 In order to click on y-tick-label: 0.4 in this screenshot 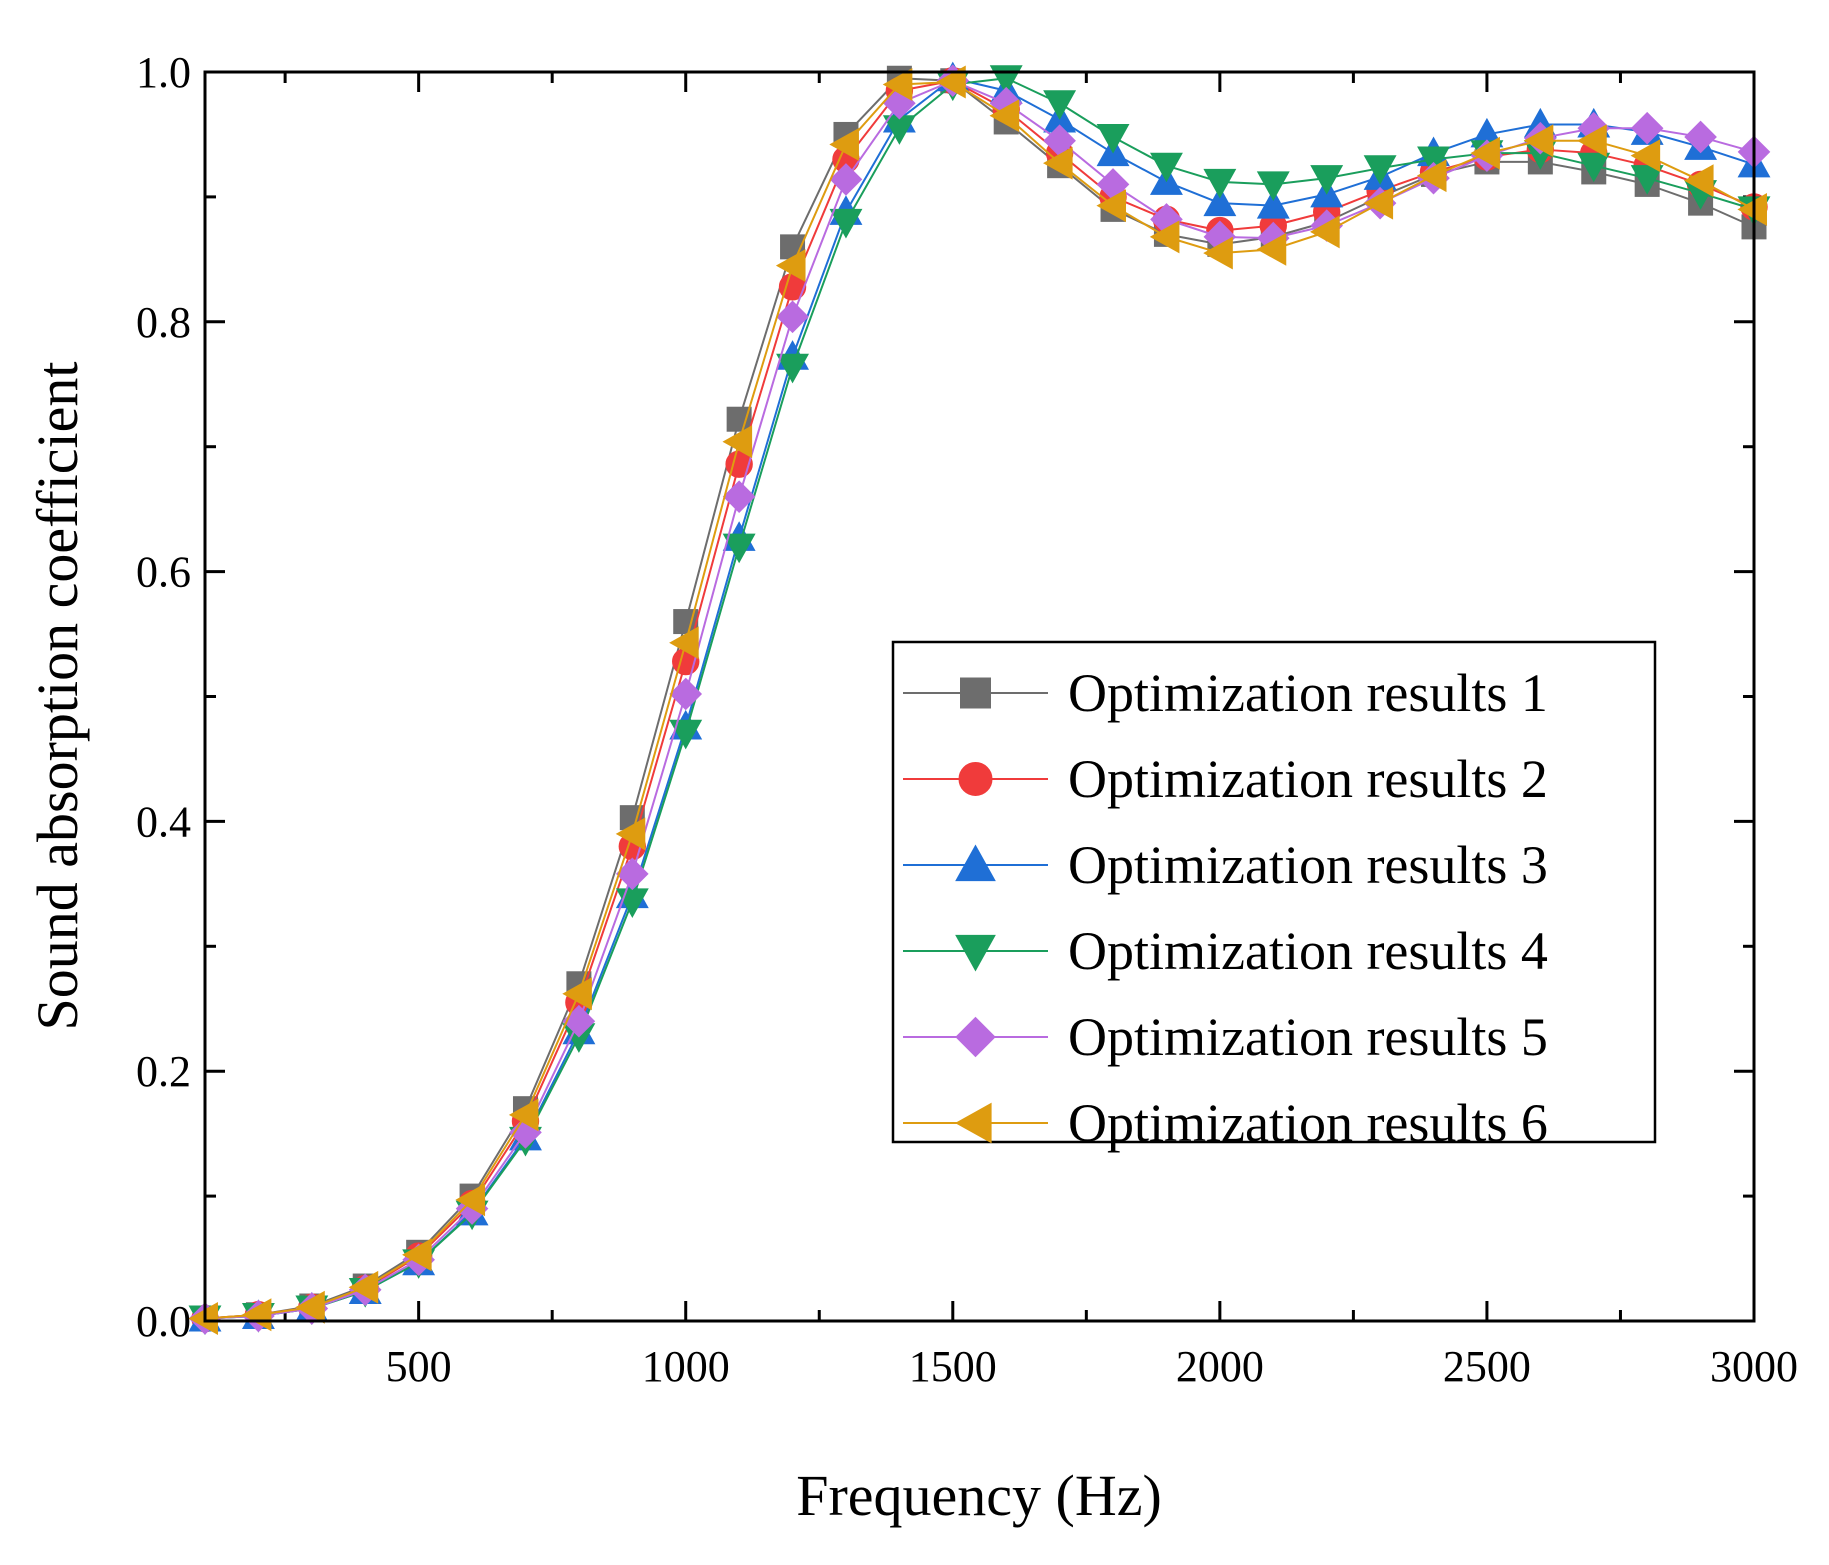, I will do `click(163, 821)`.